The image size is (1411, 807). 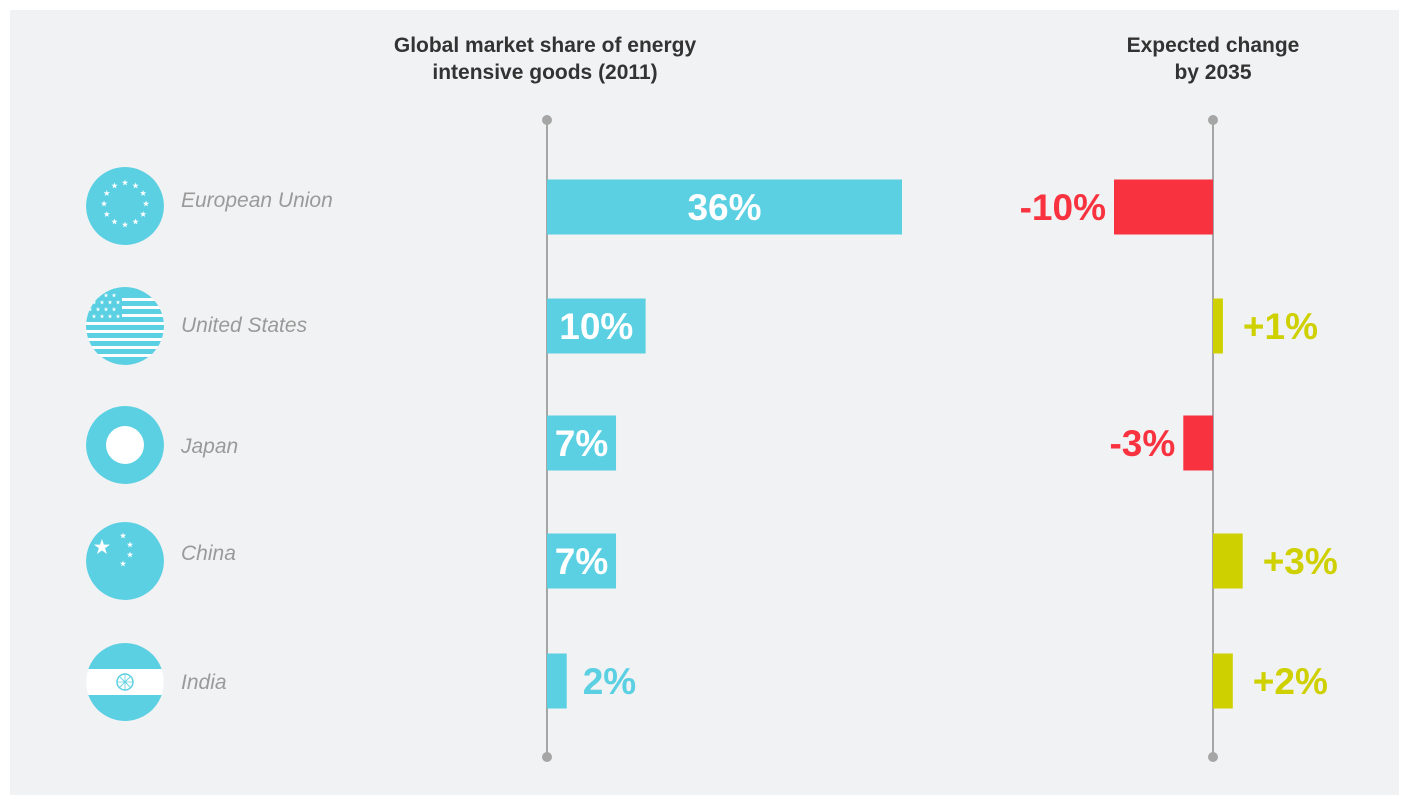 I want to click on china-flag-icon: ★ ★ ★ ★ ★, so click(x=125, y=561).